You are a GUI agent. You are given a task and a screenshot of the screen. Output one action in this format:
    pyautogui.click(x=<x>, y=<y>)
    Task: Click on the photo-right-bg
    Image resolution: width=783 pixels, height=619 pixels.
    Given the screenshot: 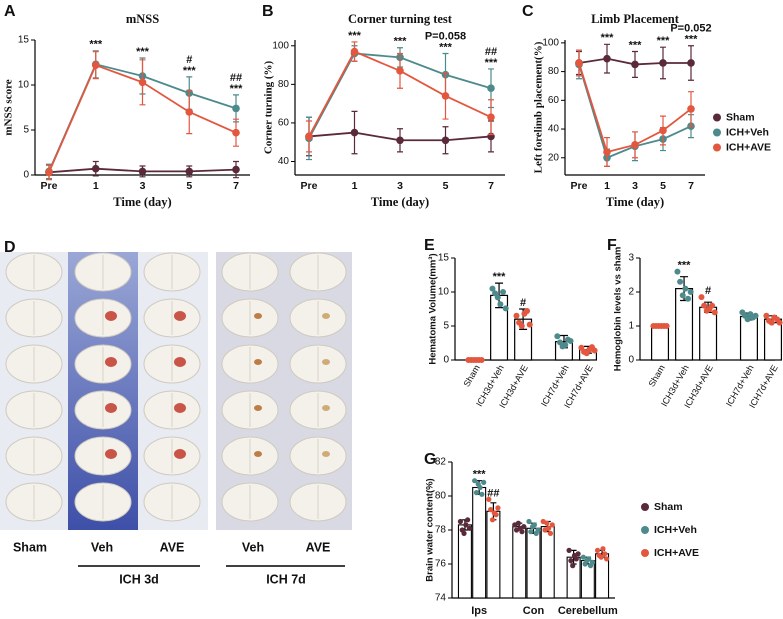 What is the action you would take?
    pyautogui.click(x=284, y=391)
    